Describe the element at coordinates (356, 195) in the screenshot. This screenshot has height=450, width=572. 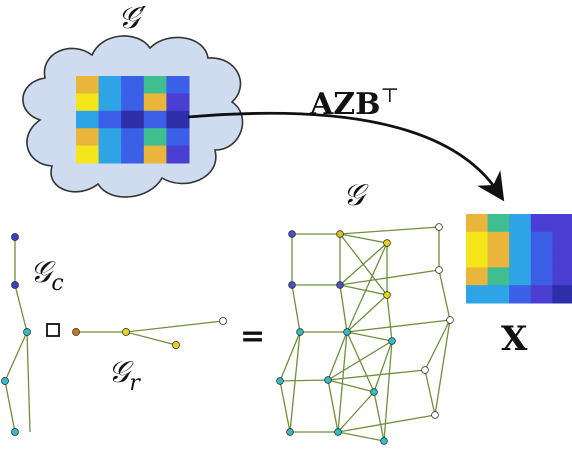
I see `label-g-product: 𝒢` at that location.